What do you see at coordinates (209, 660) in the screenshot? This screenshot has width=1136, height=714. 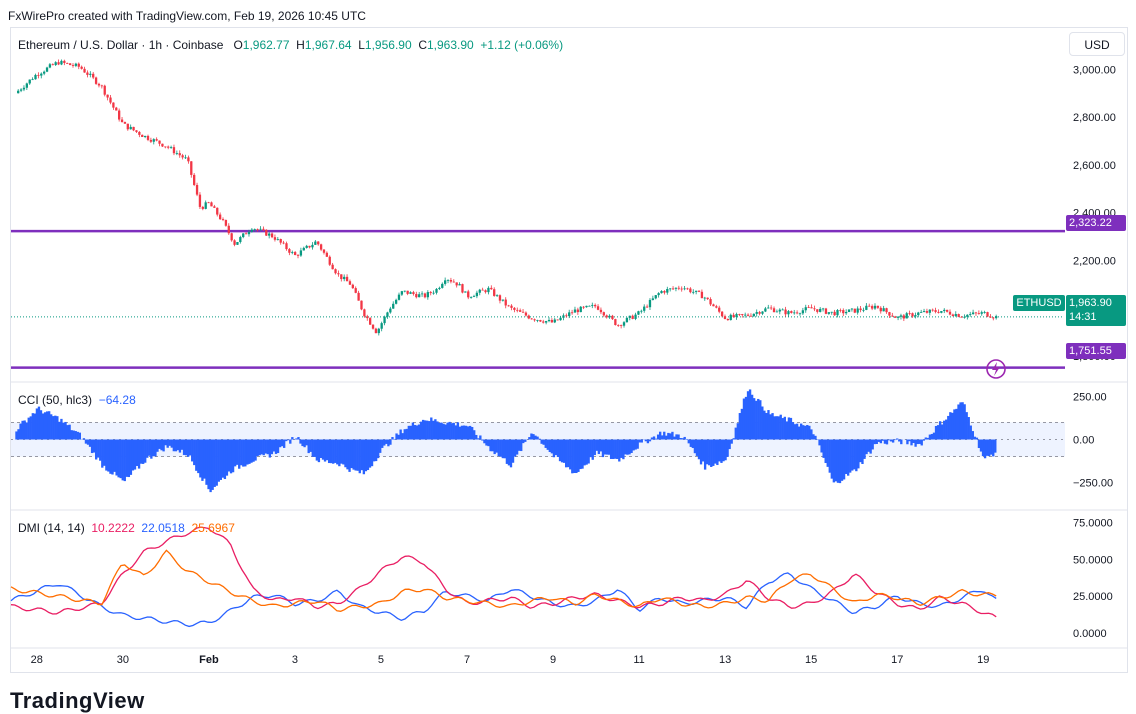 I see `time-axis-tick: Feb` at bounding box center [209, 660].